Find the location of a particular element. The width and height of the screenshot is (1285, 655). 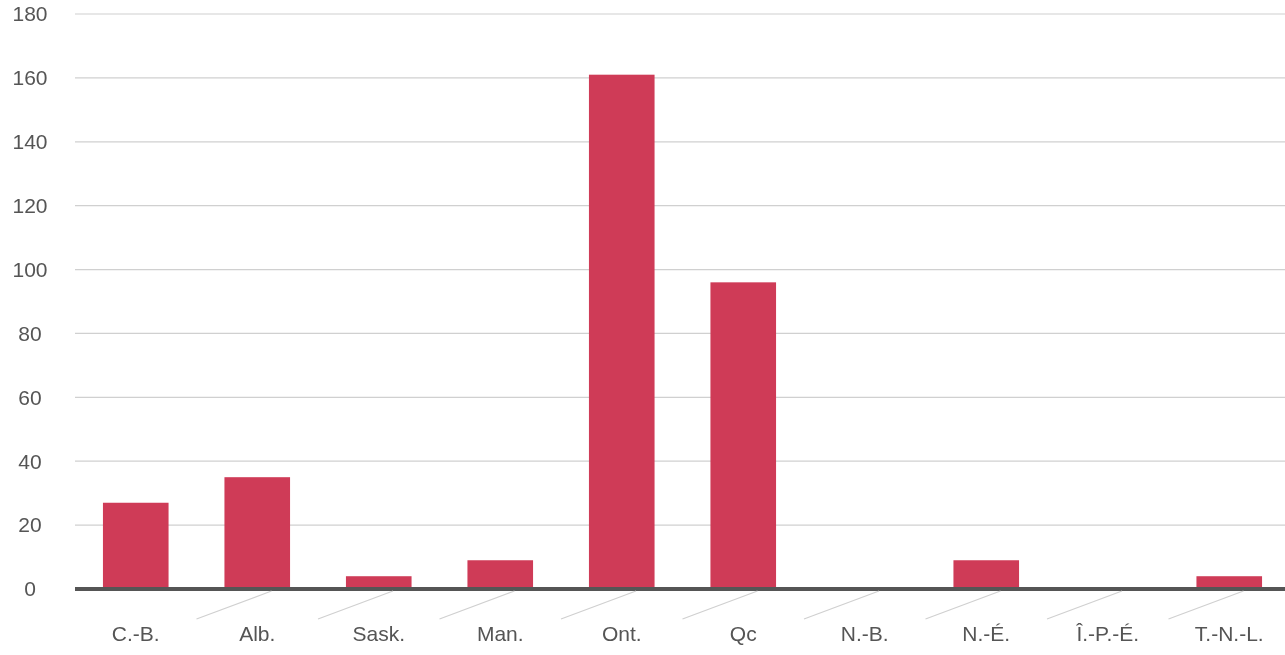

y-tick-label: 100 is located at coordinates (30, 269).